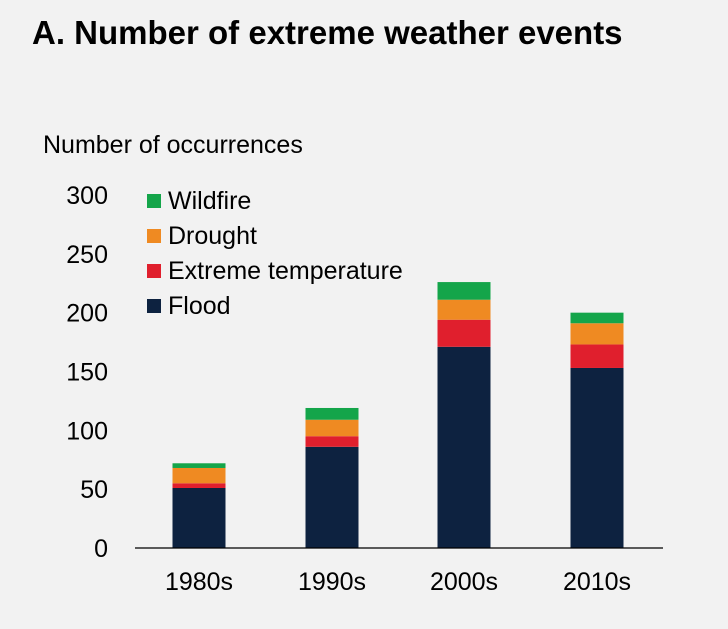 This screenshot has width=728, height=629. What do you see at coordinates (209, 201) in the screenshot?
I see `legend-label: Wildfire` at bounding box center [209, 201].